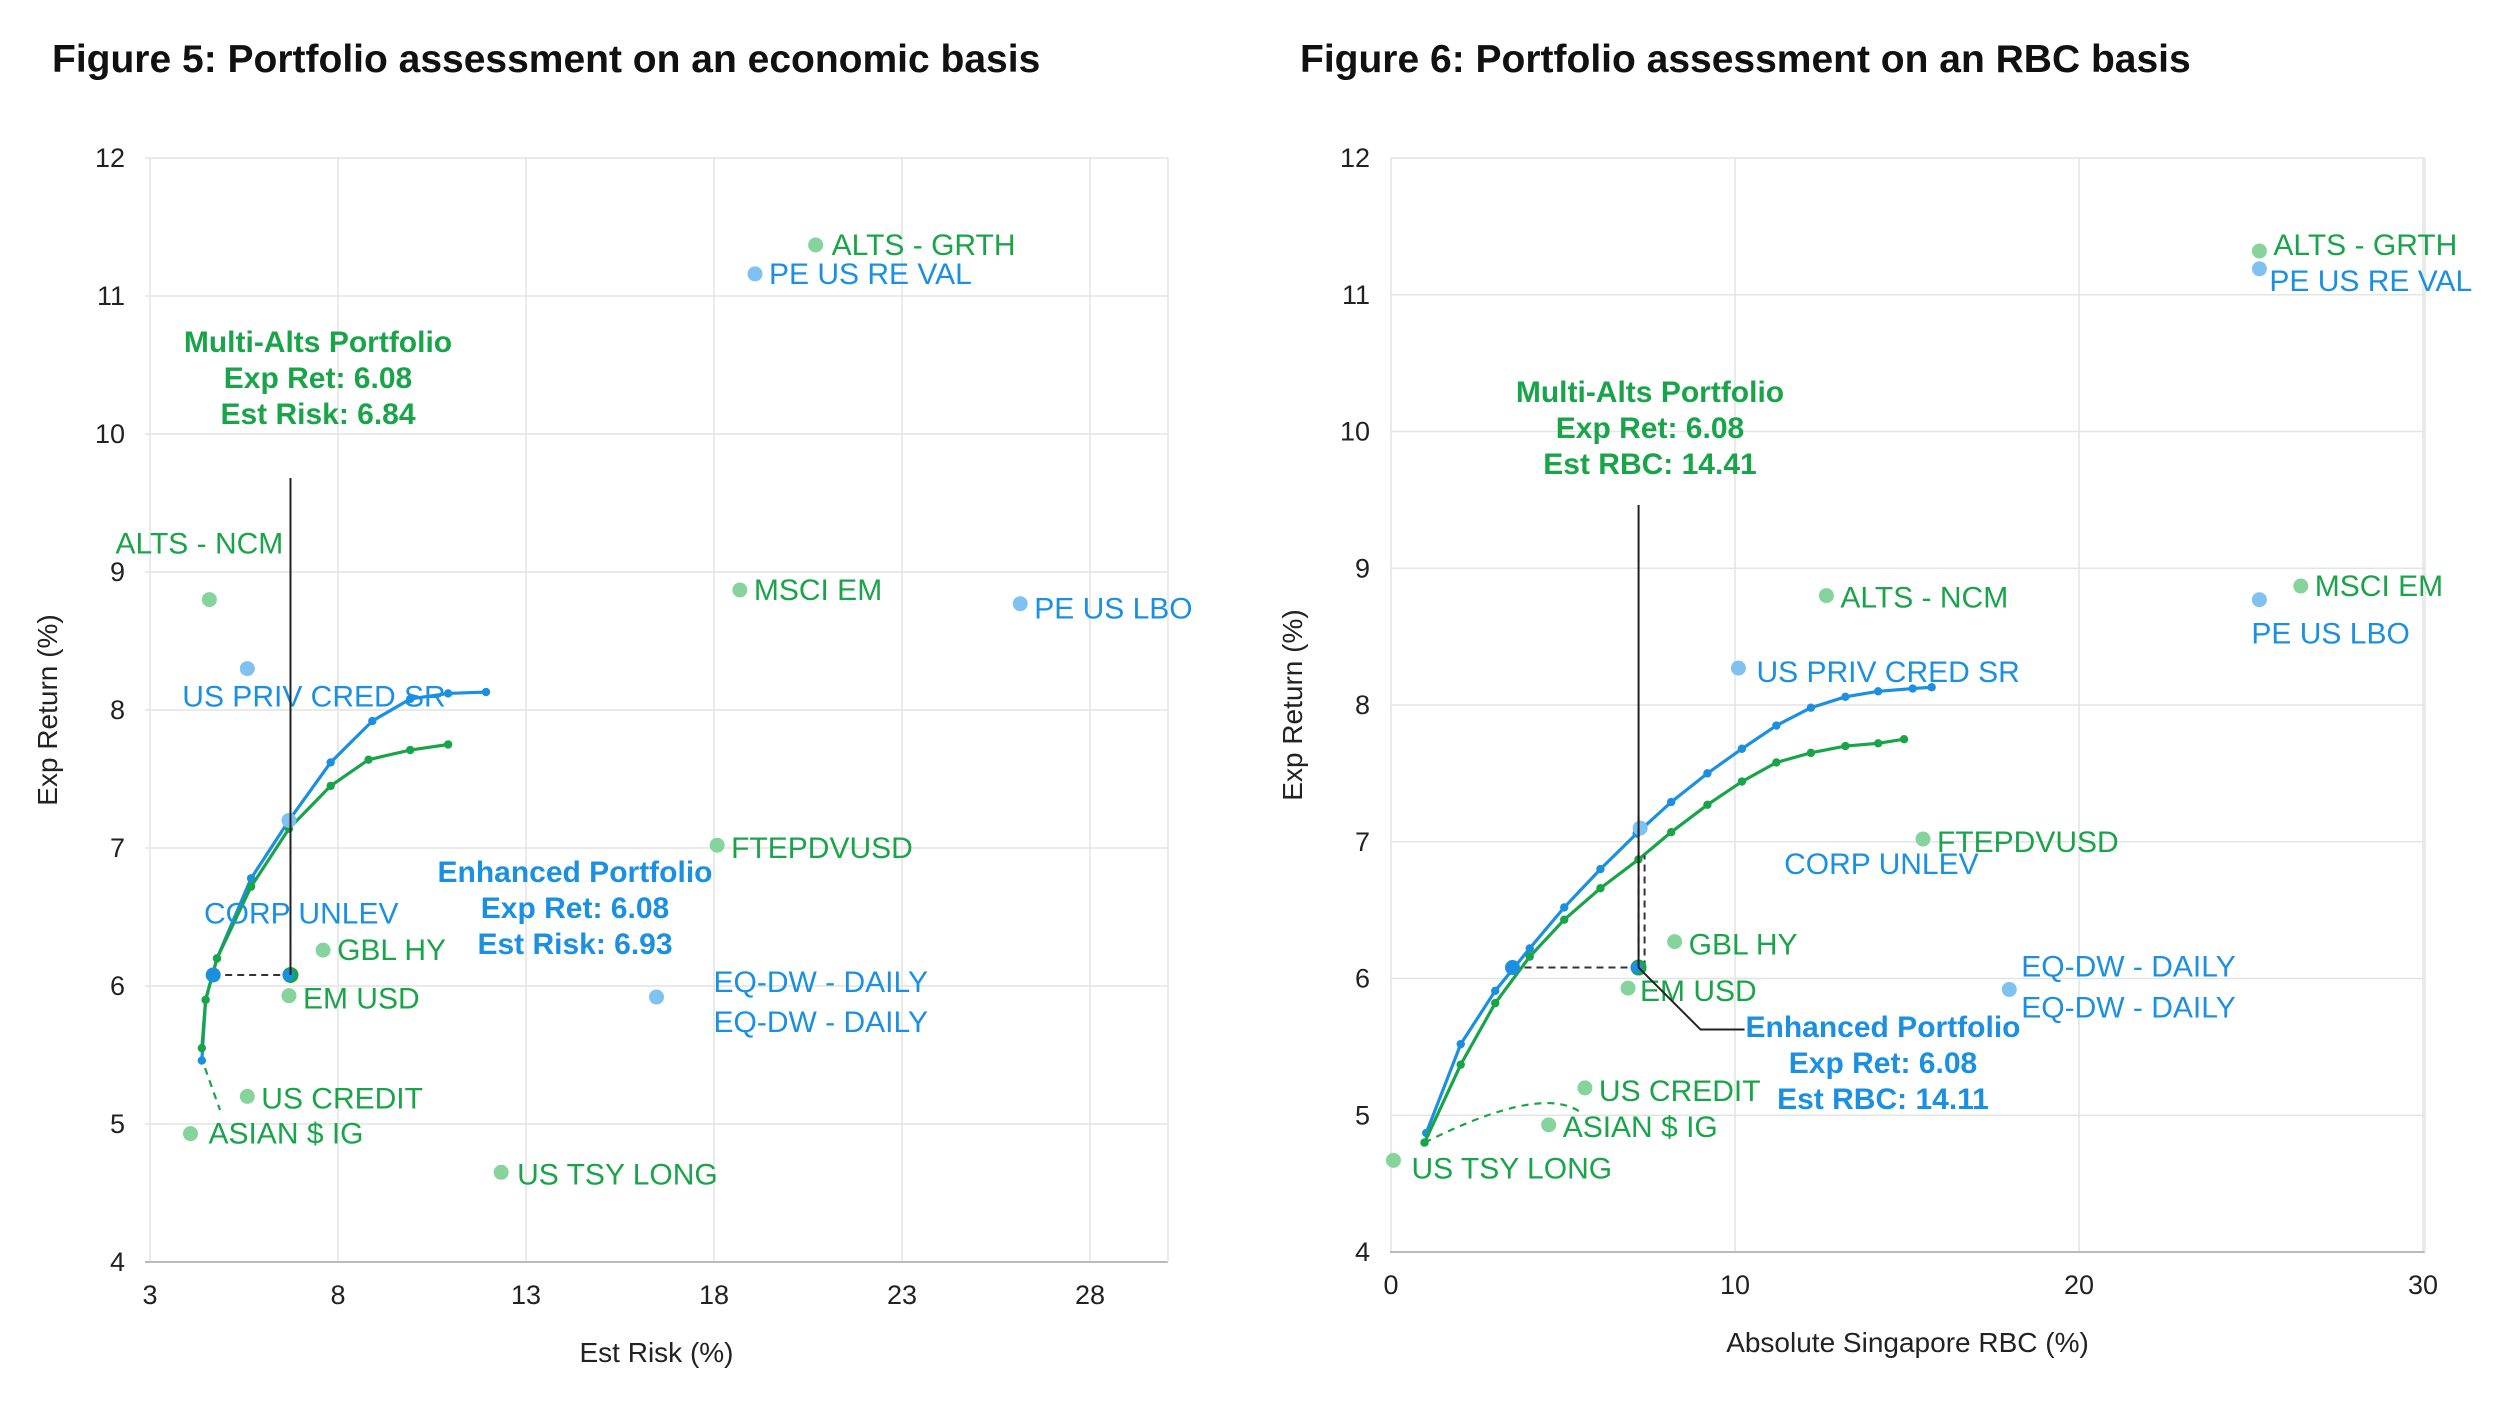 This screenshot has height=1404, width=2496. What do you see at coordinates (2028, 842) in the screenshot?
I see `asset-label: FTEPDVUSD` at bounding box center [2028, 842].